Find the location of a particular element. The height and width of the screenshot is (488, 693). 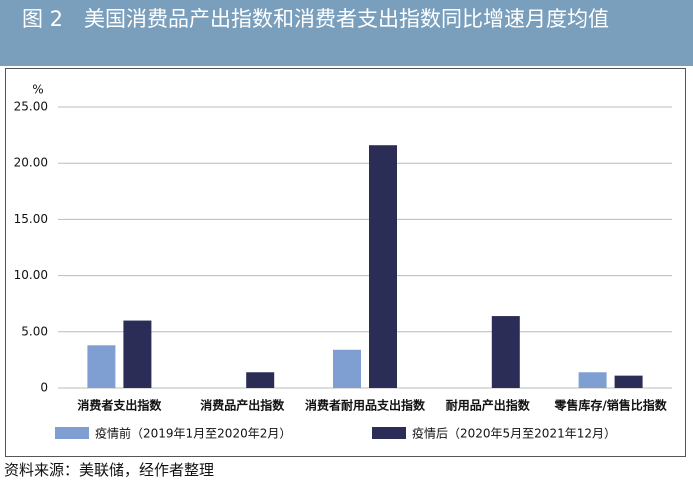

chart-title: 图 2 美国消费品产出指数和消费者支出指数同比增速月度均值 is located at coordinates (316, 19).